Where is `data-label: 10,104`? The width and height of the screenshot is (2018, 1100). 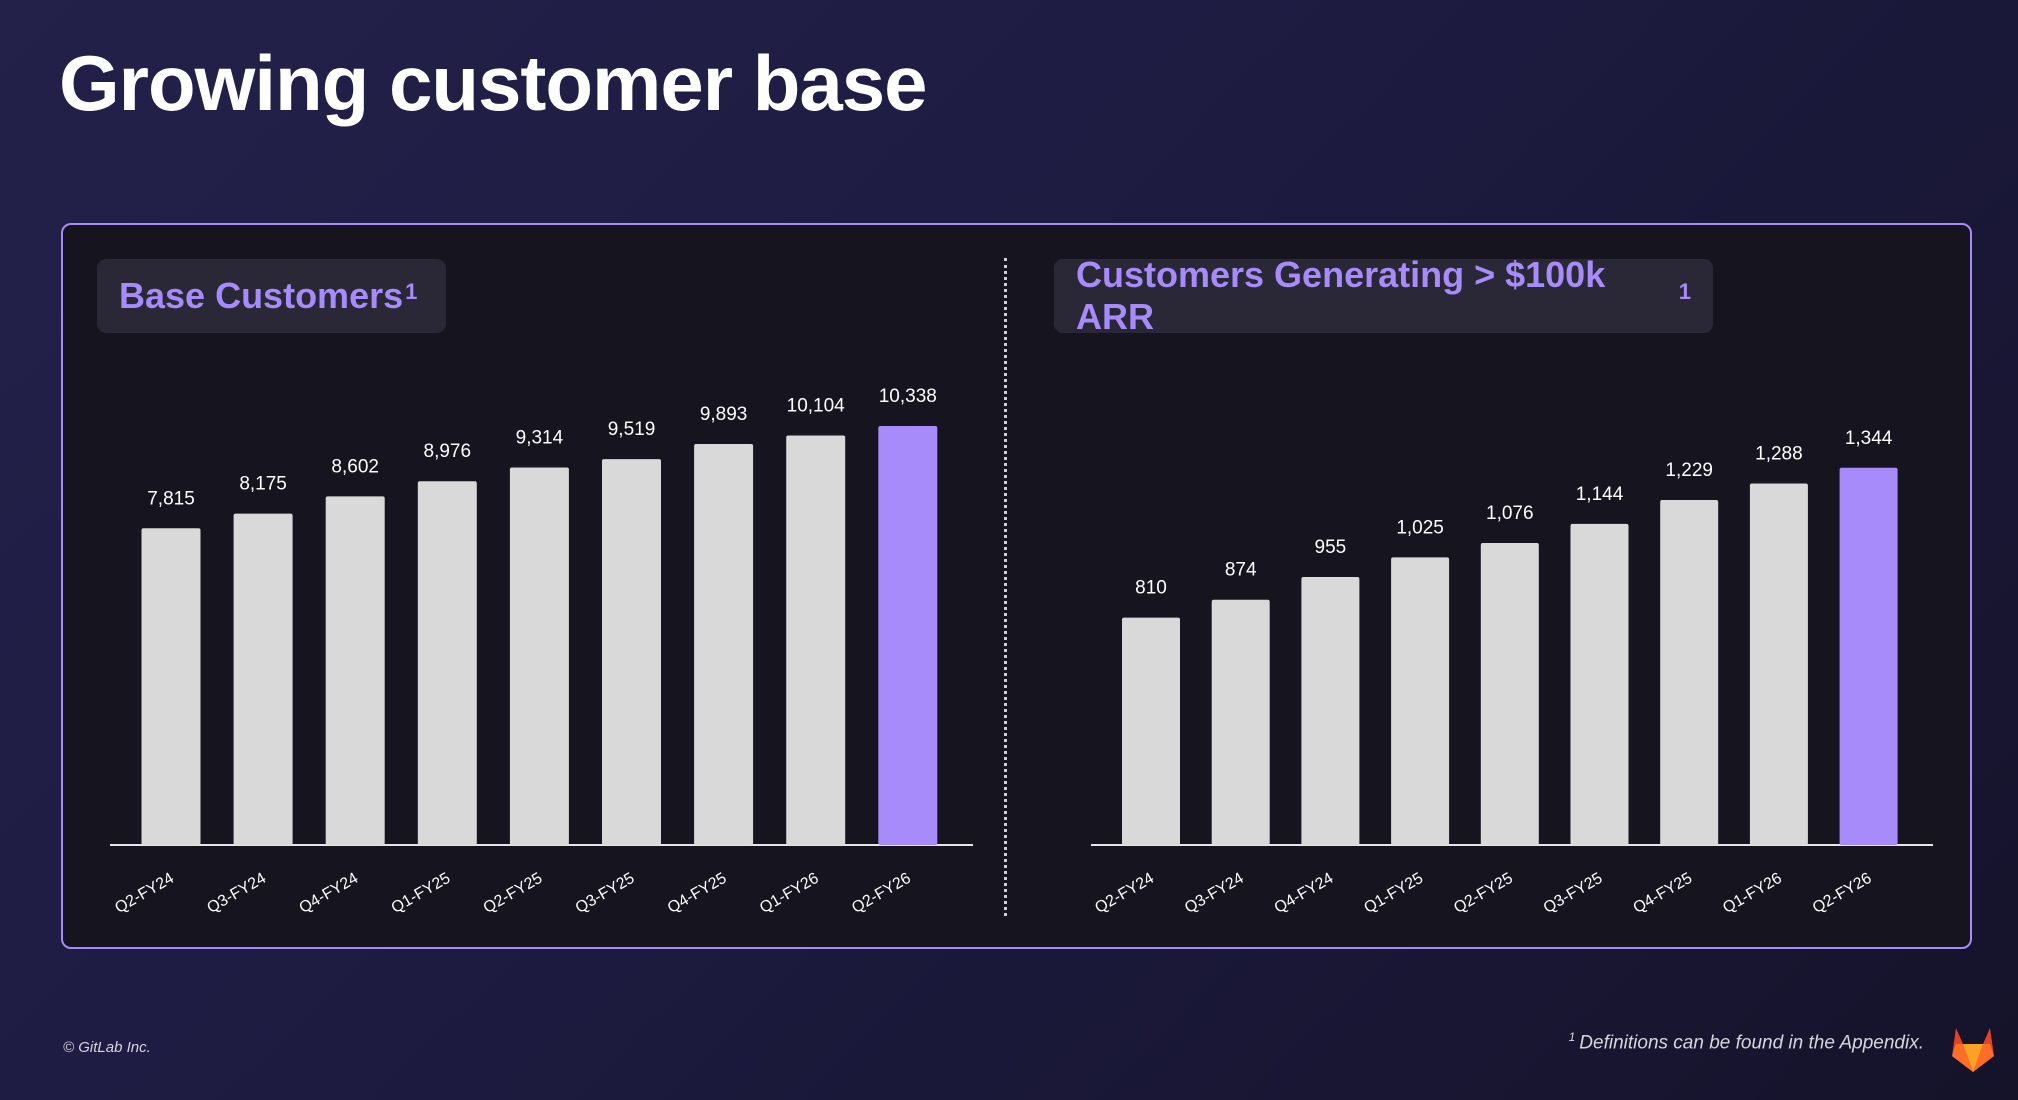
data-label: 10,104 is located at coordinates (816, 405).